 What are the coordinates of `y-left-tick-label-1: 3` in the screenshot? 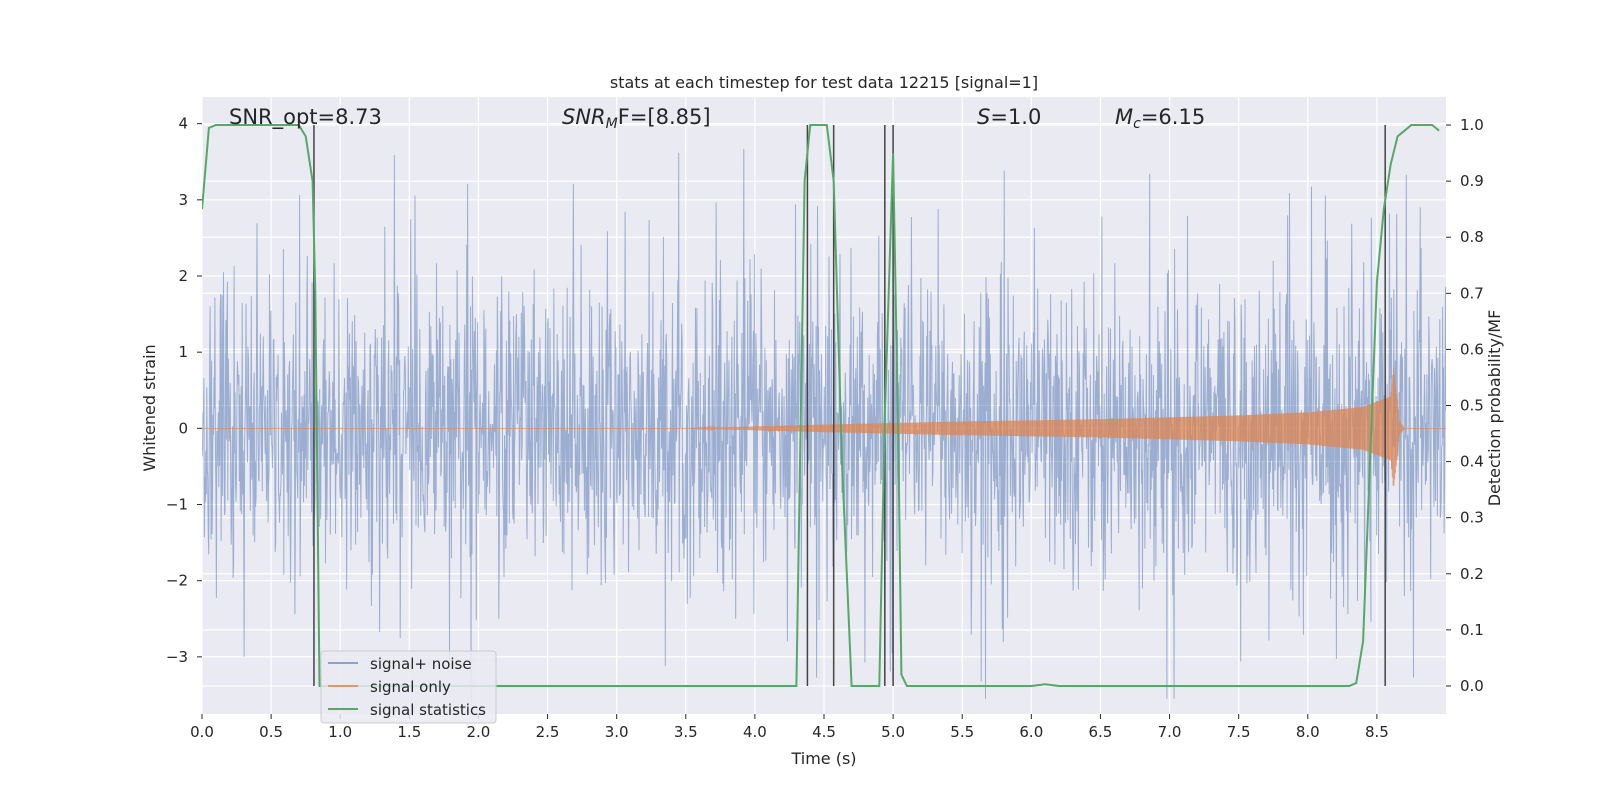 It's located at (183, 200).